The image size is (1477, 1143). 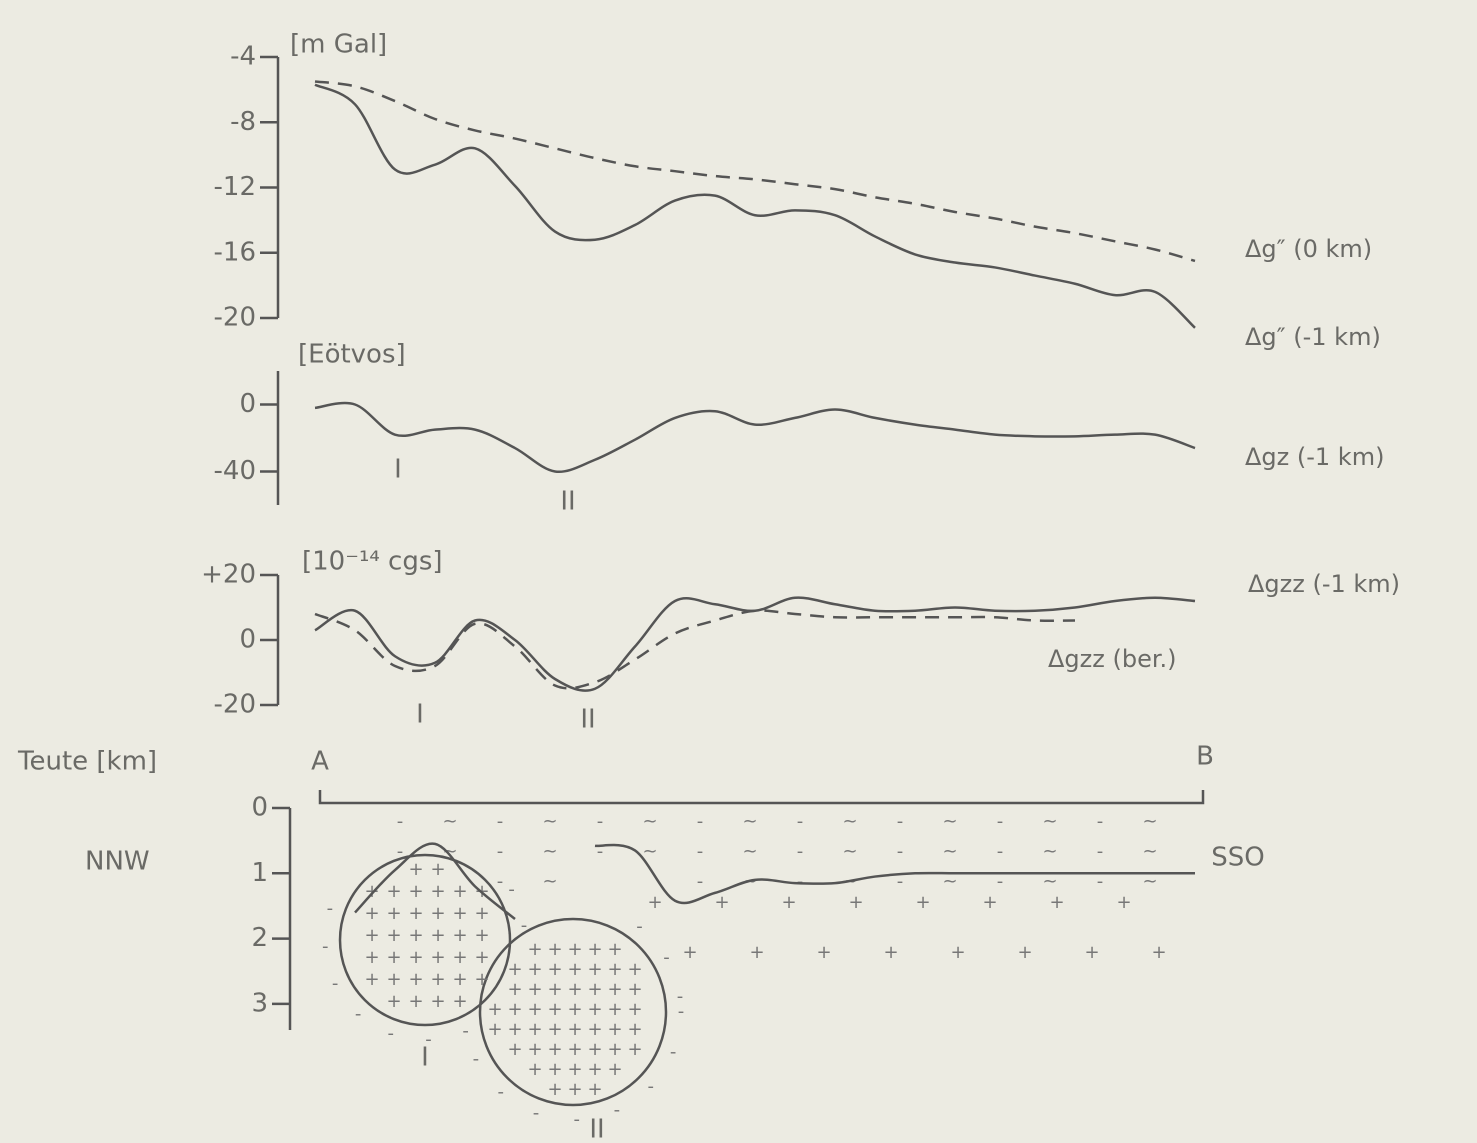 What do you see at coordinates (761, 797) in the screenshot?
I see `profile-line` at bounding box center [761, 797].